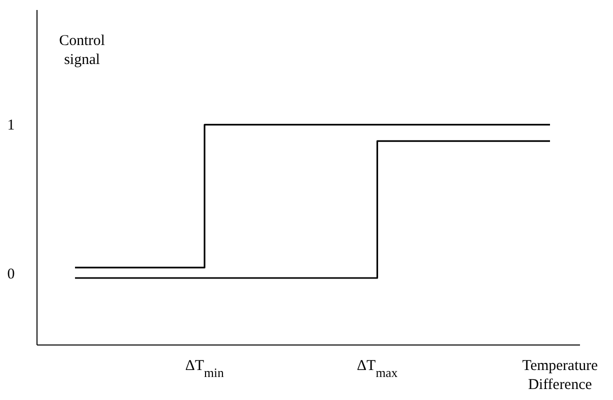  Describe the element at coordinates (377, 369) in the screenshot. I see `x-tick-label: ΔT$_{max}$` at that location.